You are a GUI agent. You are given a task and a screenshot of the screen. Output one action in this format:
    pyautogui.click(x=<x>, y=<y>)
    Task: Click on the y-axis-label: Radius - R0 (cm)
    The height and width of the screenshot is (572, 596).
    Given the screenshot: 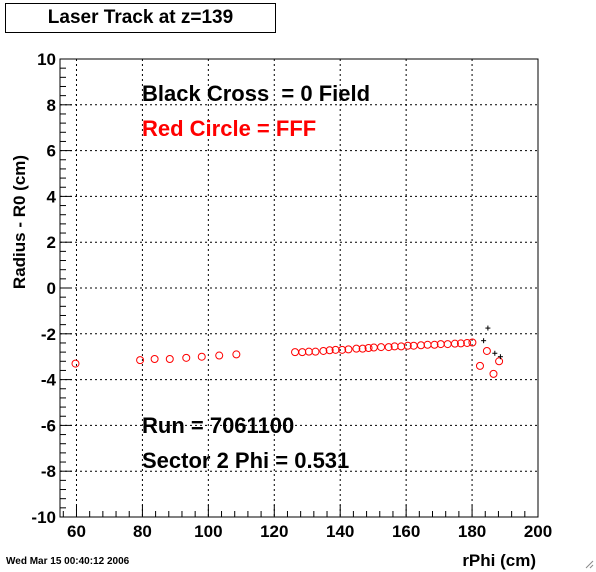 What is the action you would take?
    pyautogui.click(x=19, y=222)
    